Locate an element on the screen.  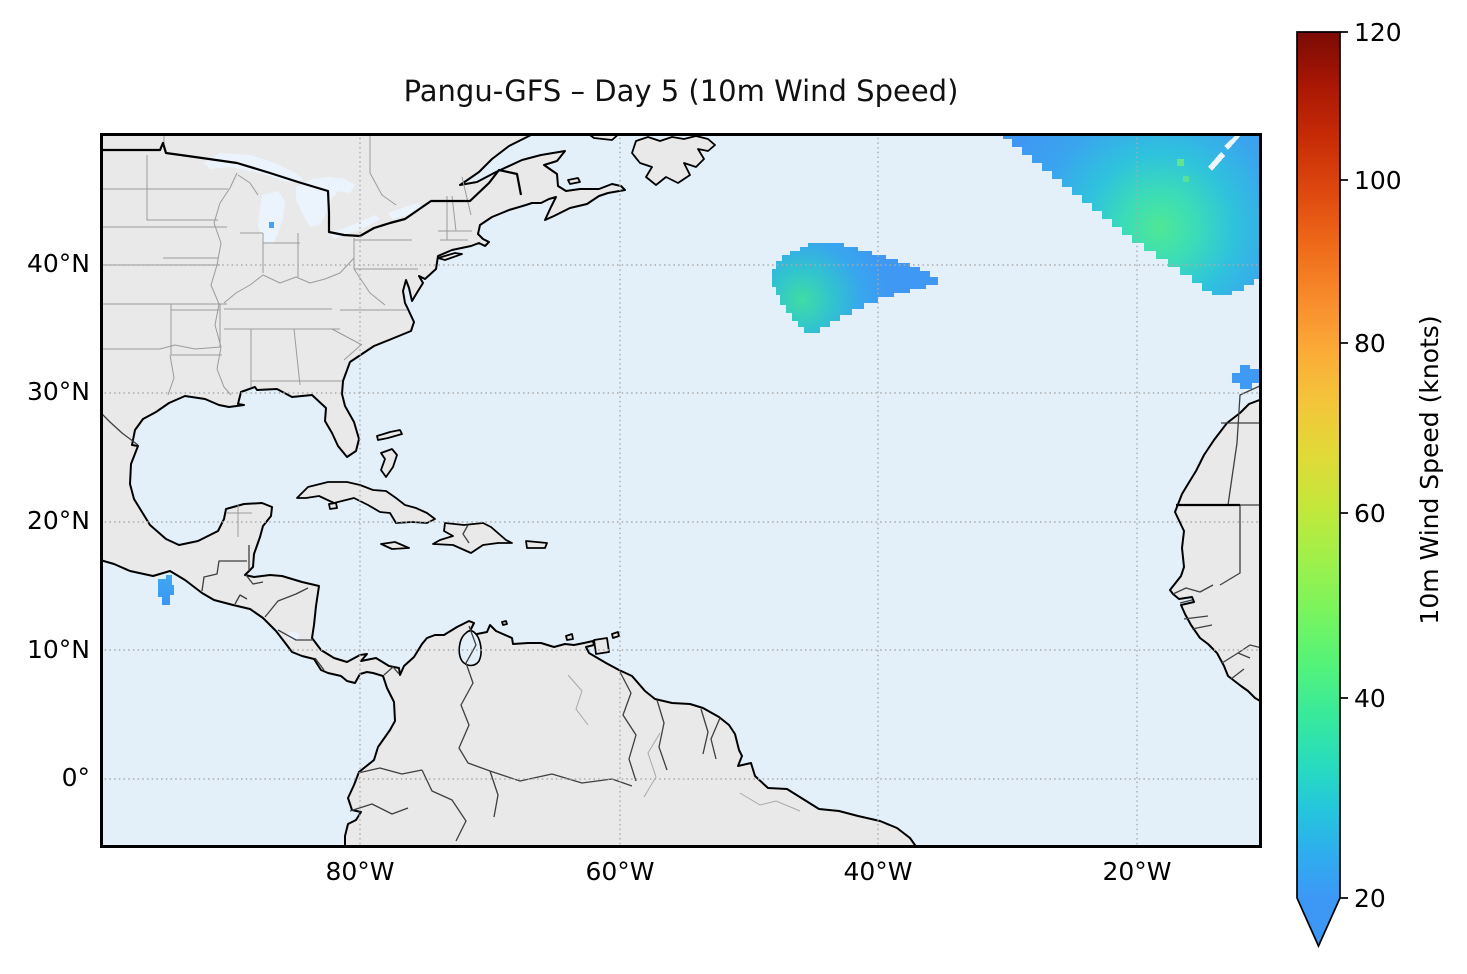
lake-erie is located at coordinates (354, 227).